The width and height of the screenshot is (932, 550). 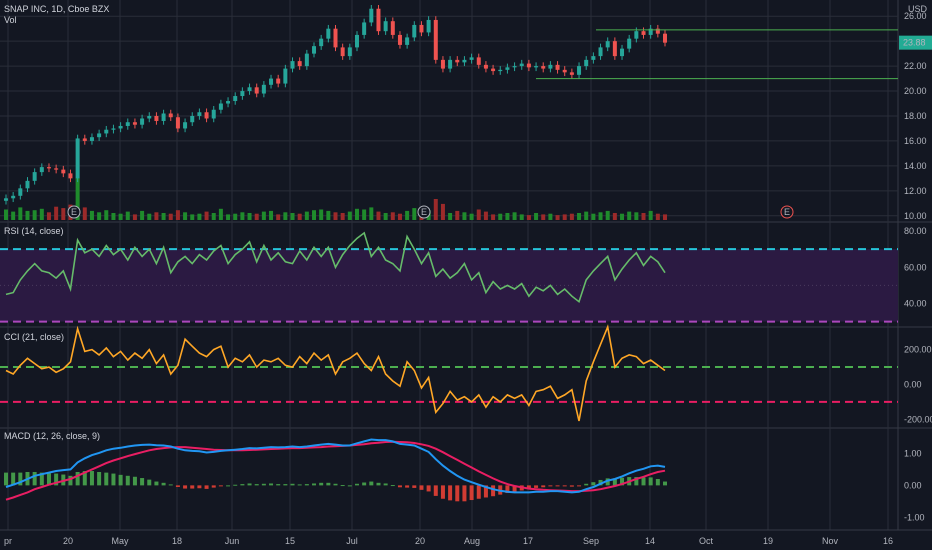 What do you see at coordinates (34, 337) in the screenshot?
I see `cci-title: CCI (21, close)` at bounding box center [34, 337].